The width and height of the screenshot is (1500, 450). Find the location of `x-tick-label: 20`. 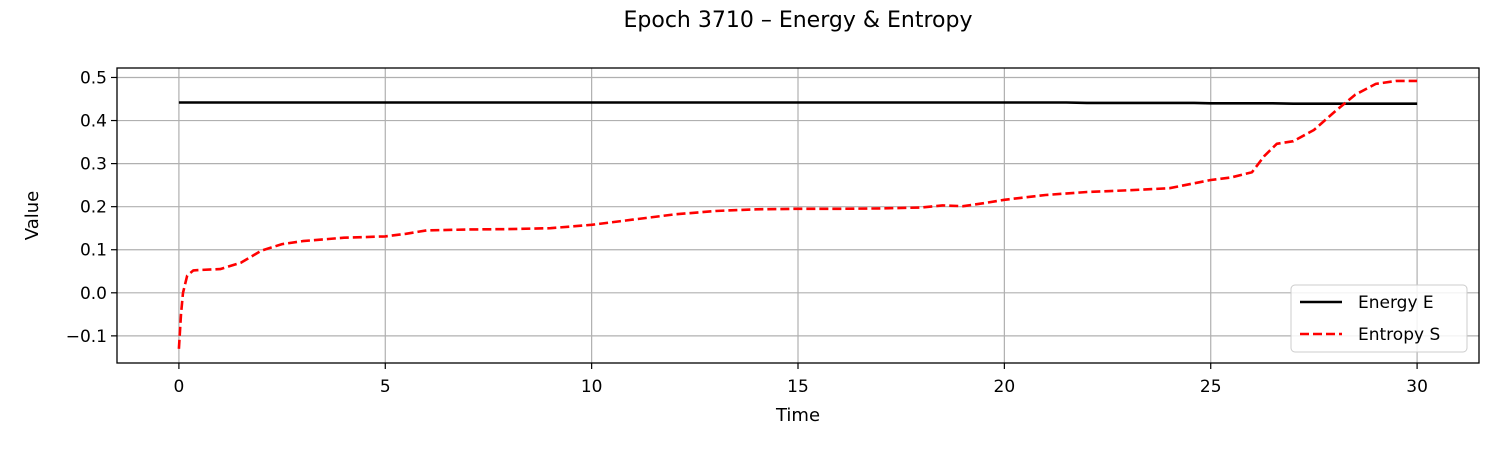

x-tick-label: 20 is located at coordinates (1005, 387).